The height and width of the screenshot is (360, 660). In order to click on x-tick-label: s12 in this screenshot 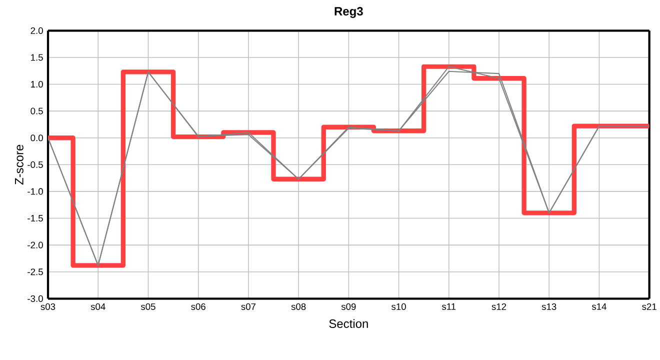, I will do `click(499, 306)`.